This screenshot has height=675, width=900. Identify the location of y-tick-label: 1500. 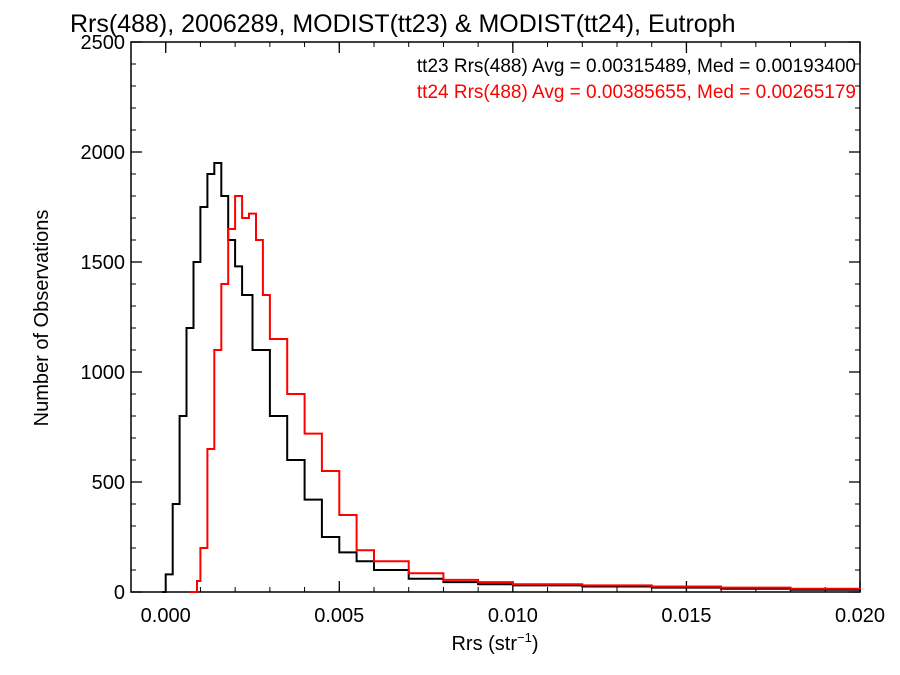
(103, 263).